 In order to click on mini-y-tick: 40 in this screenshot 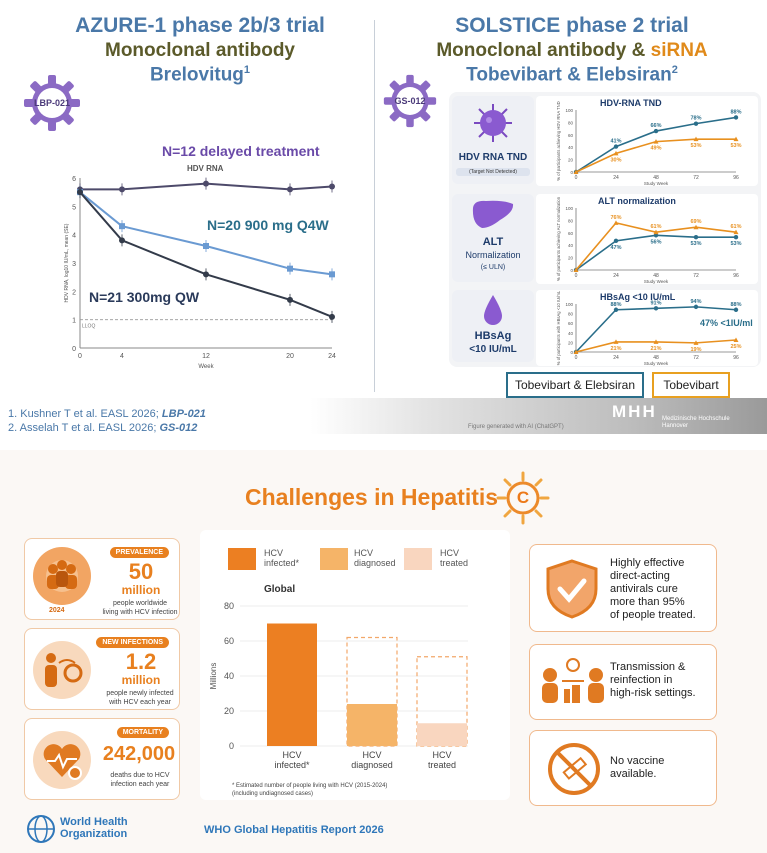, I will do `click(571, 147)`.